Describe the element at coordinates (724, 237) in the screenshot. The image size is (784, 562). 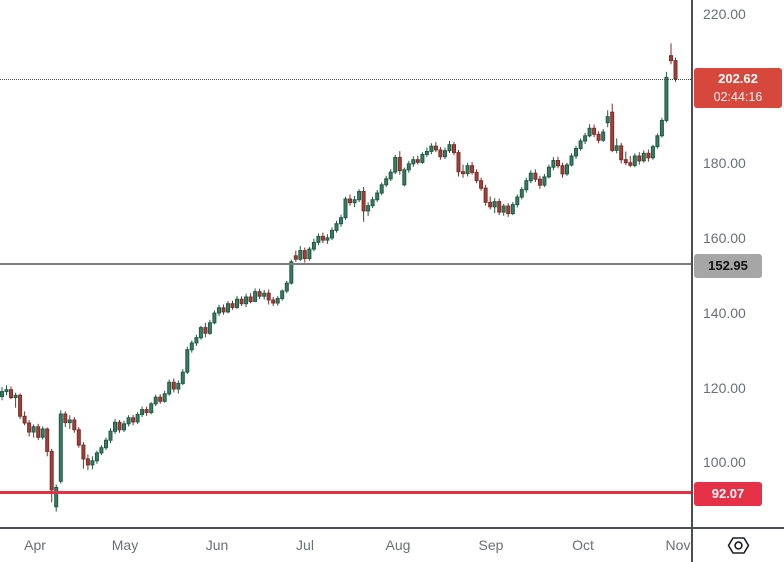
I see `price-tick-label: 160.00` at that location.